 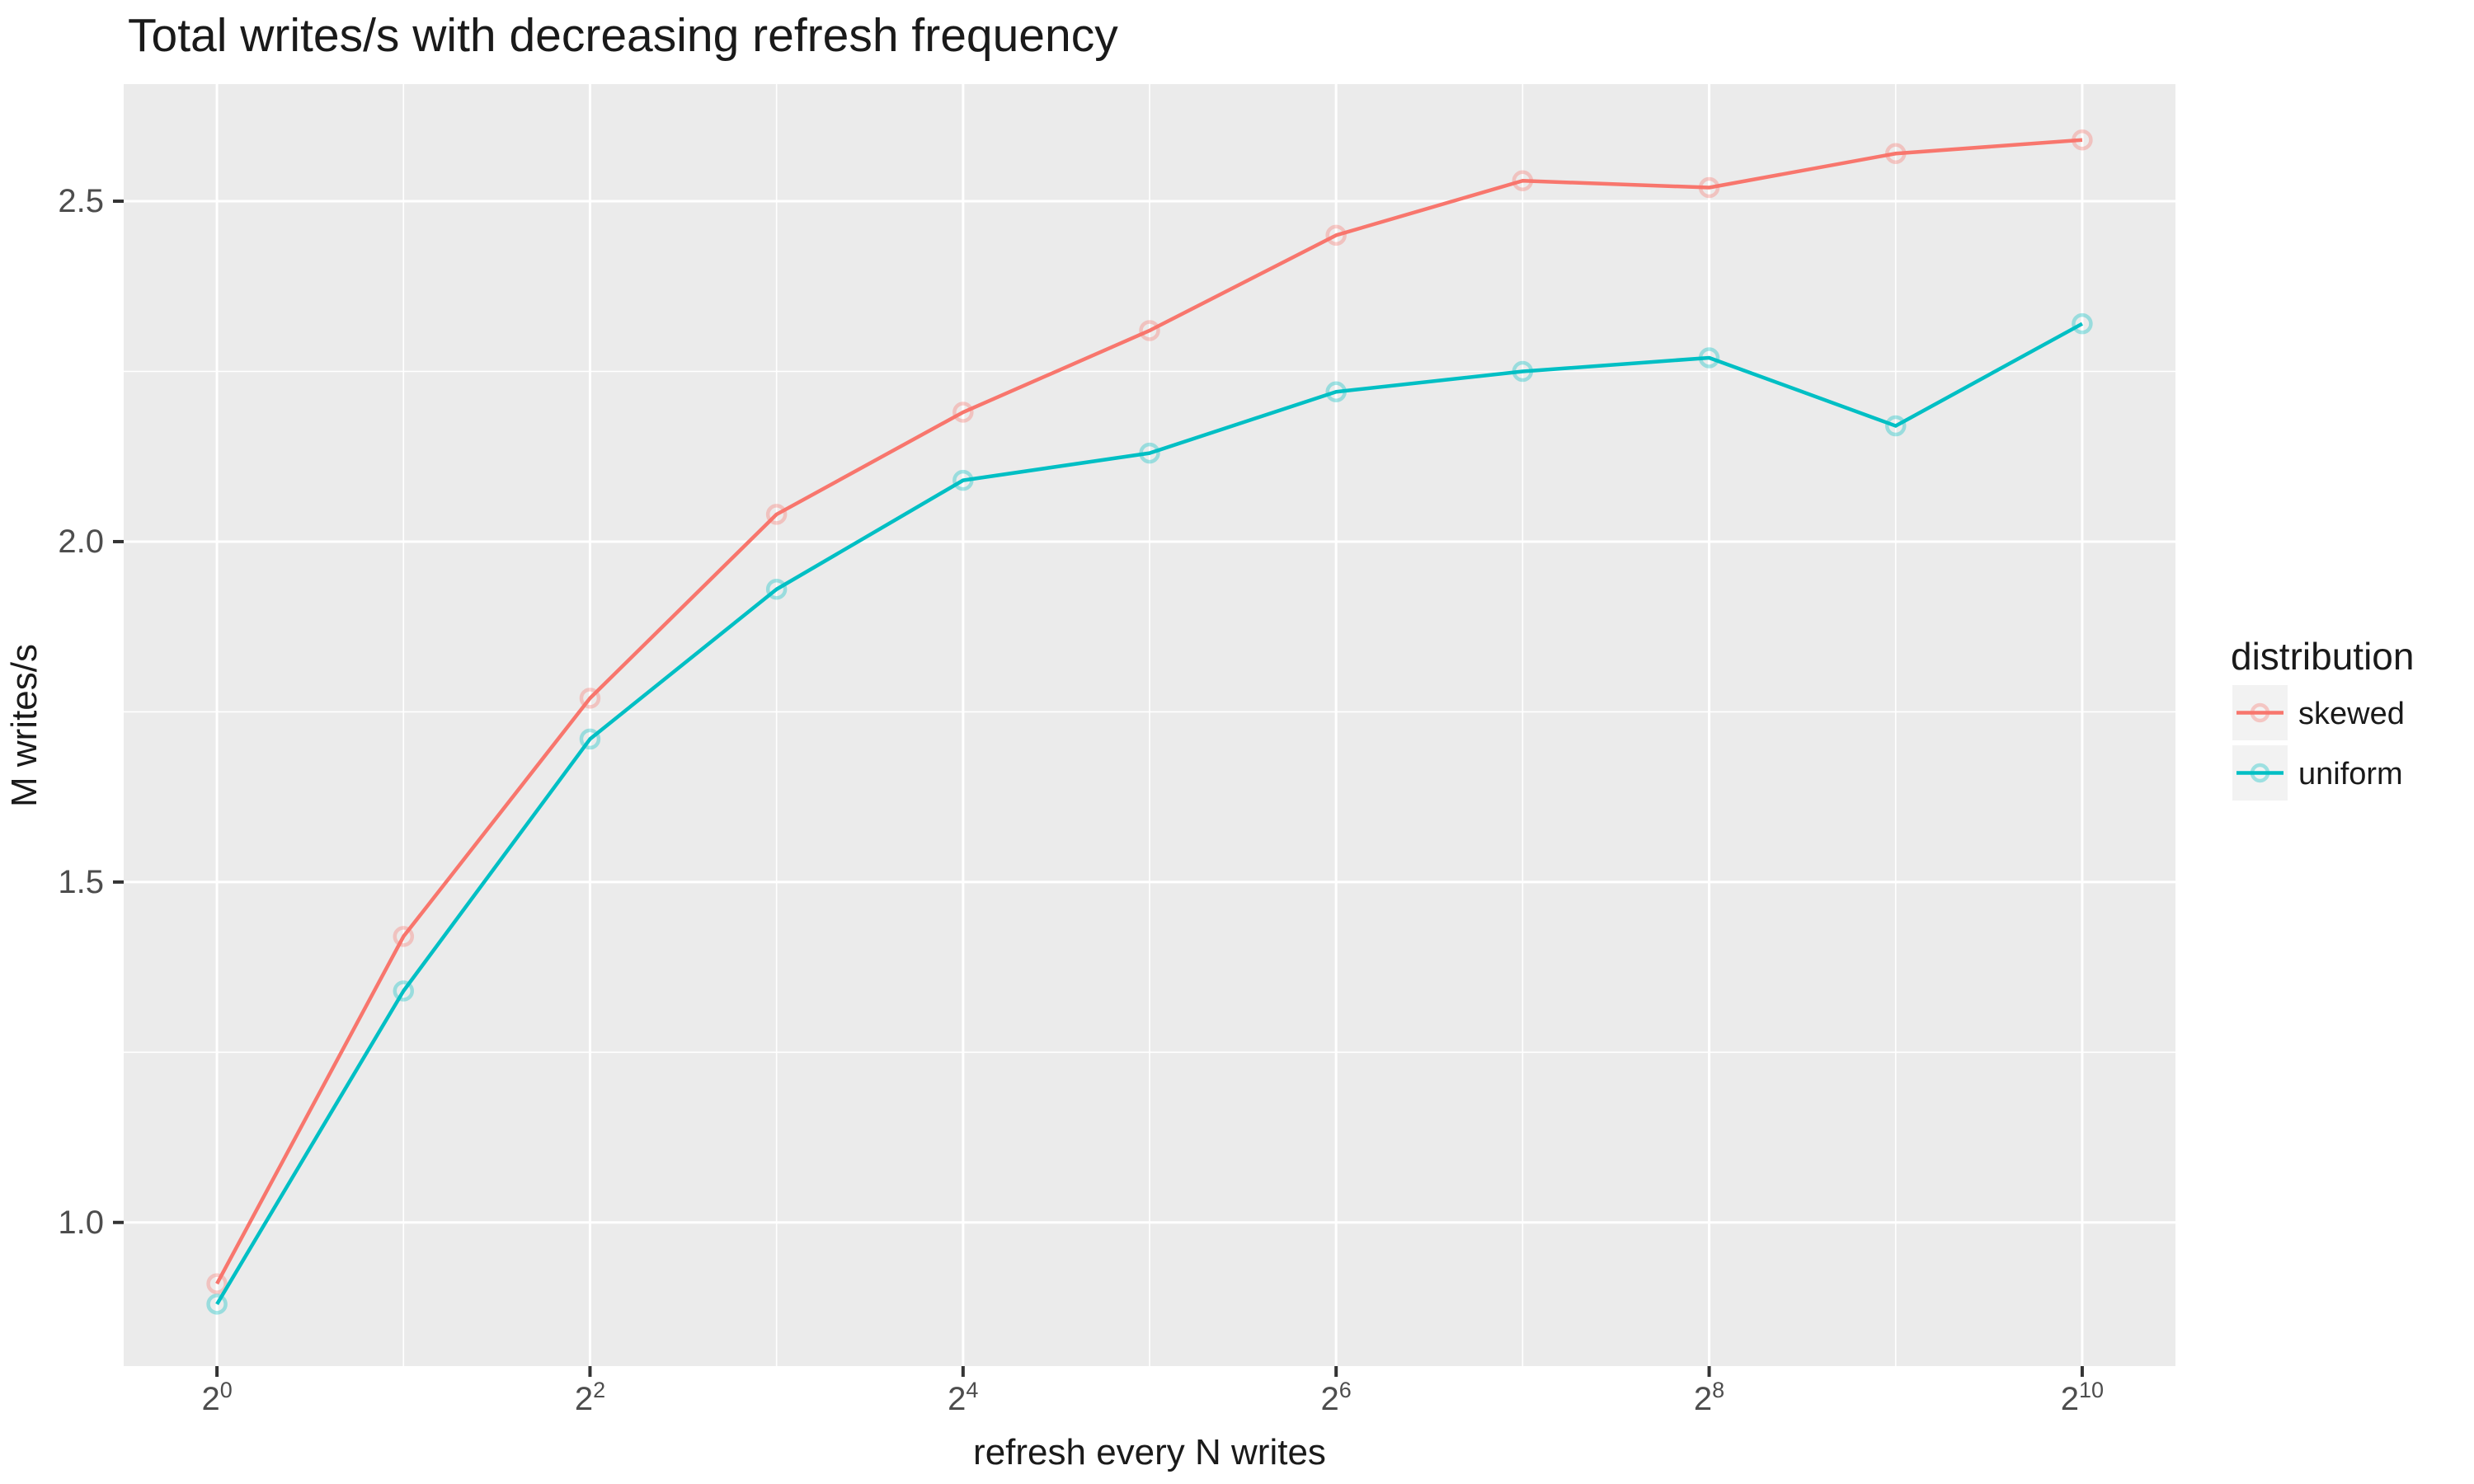 I want to click on legend: distribution skewed uniform, so click(x=2322, y=718).